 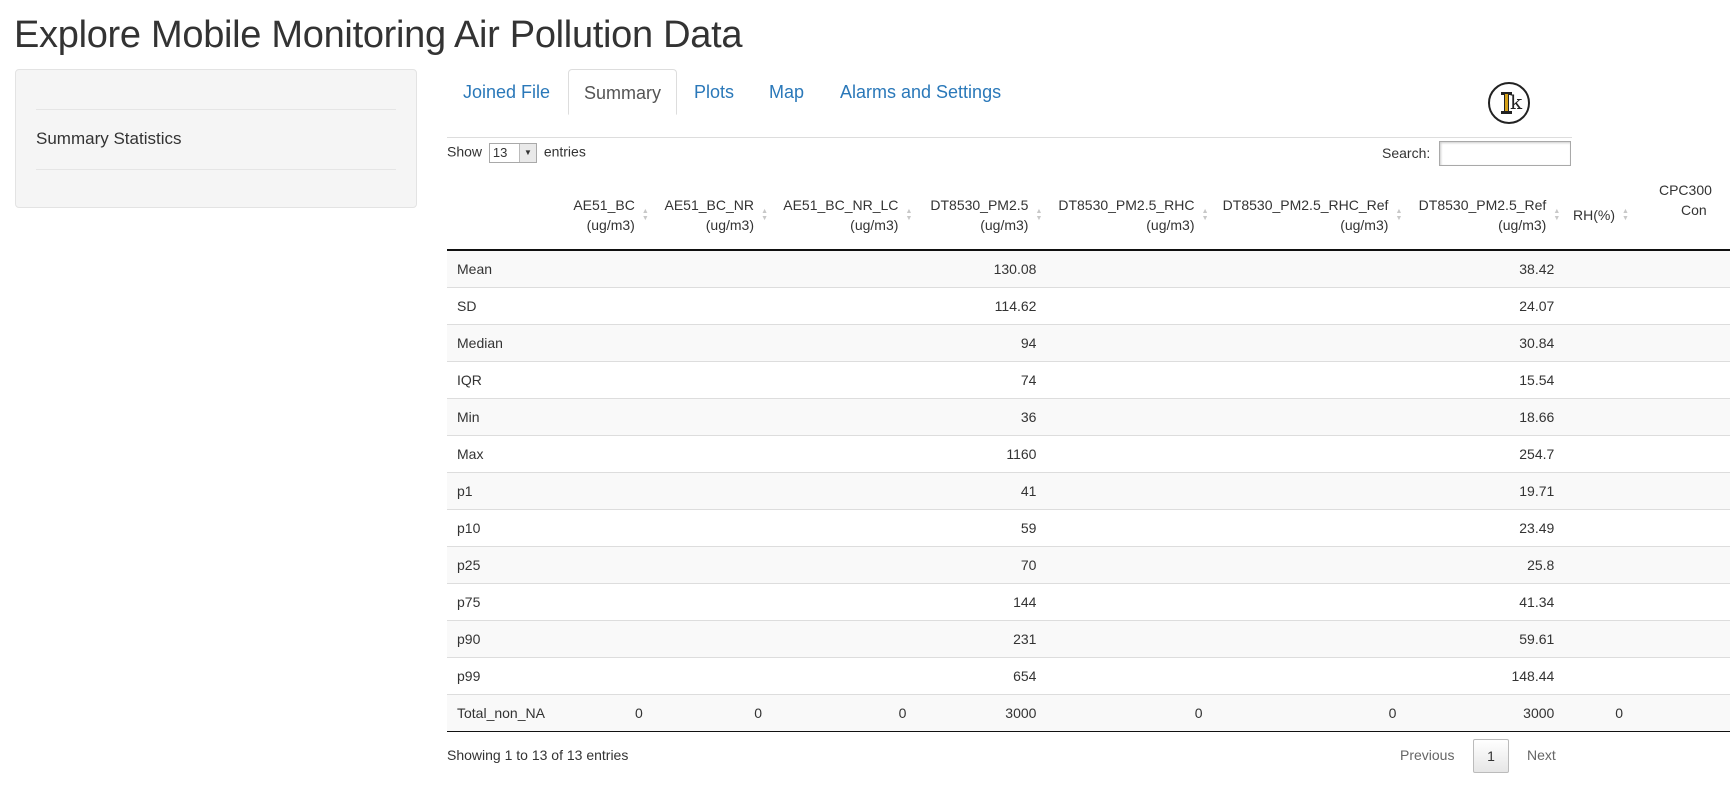 I want to click on column-header-ae51-bc-nr-lc: AE51_BC_NR_LC (ug/m3) ▲ ▼, so click(x=844, y=215).